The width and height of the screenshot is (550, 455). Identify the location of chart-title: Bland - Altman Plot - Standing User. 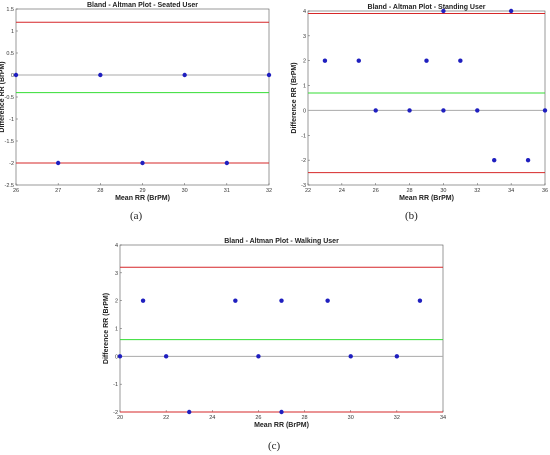
(427, 7).